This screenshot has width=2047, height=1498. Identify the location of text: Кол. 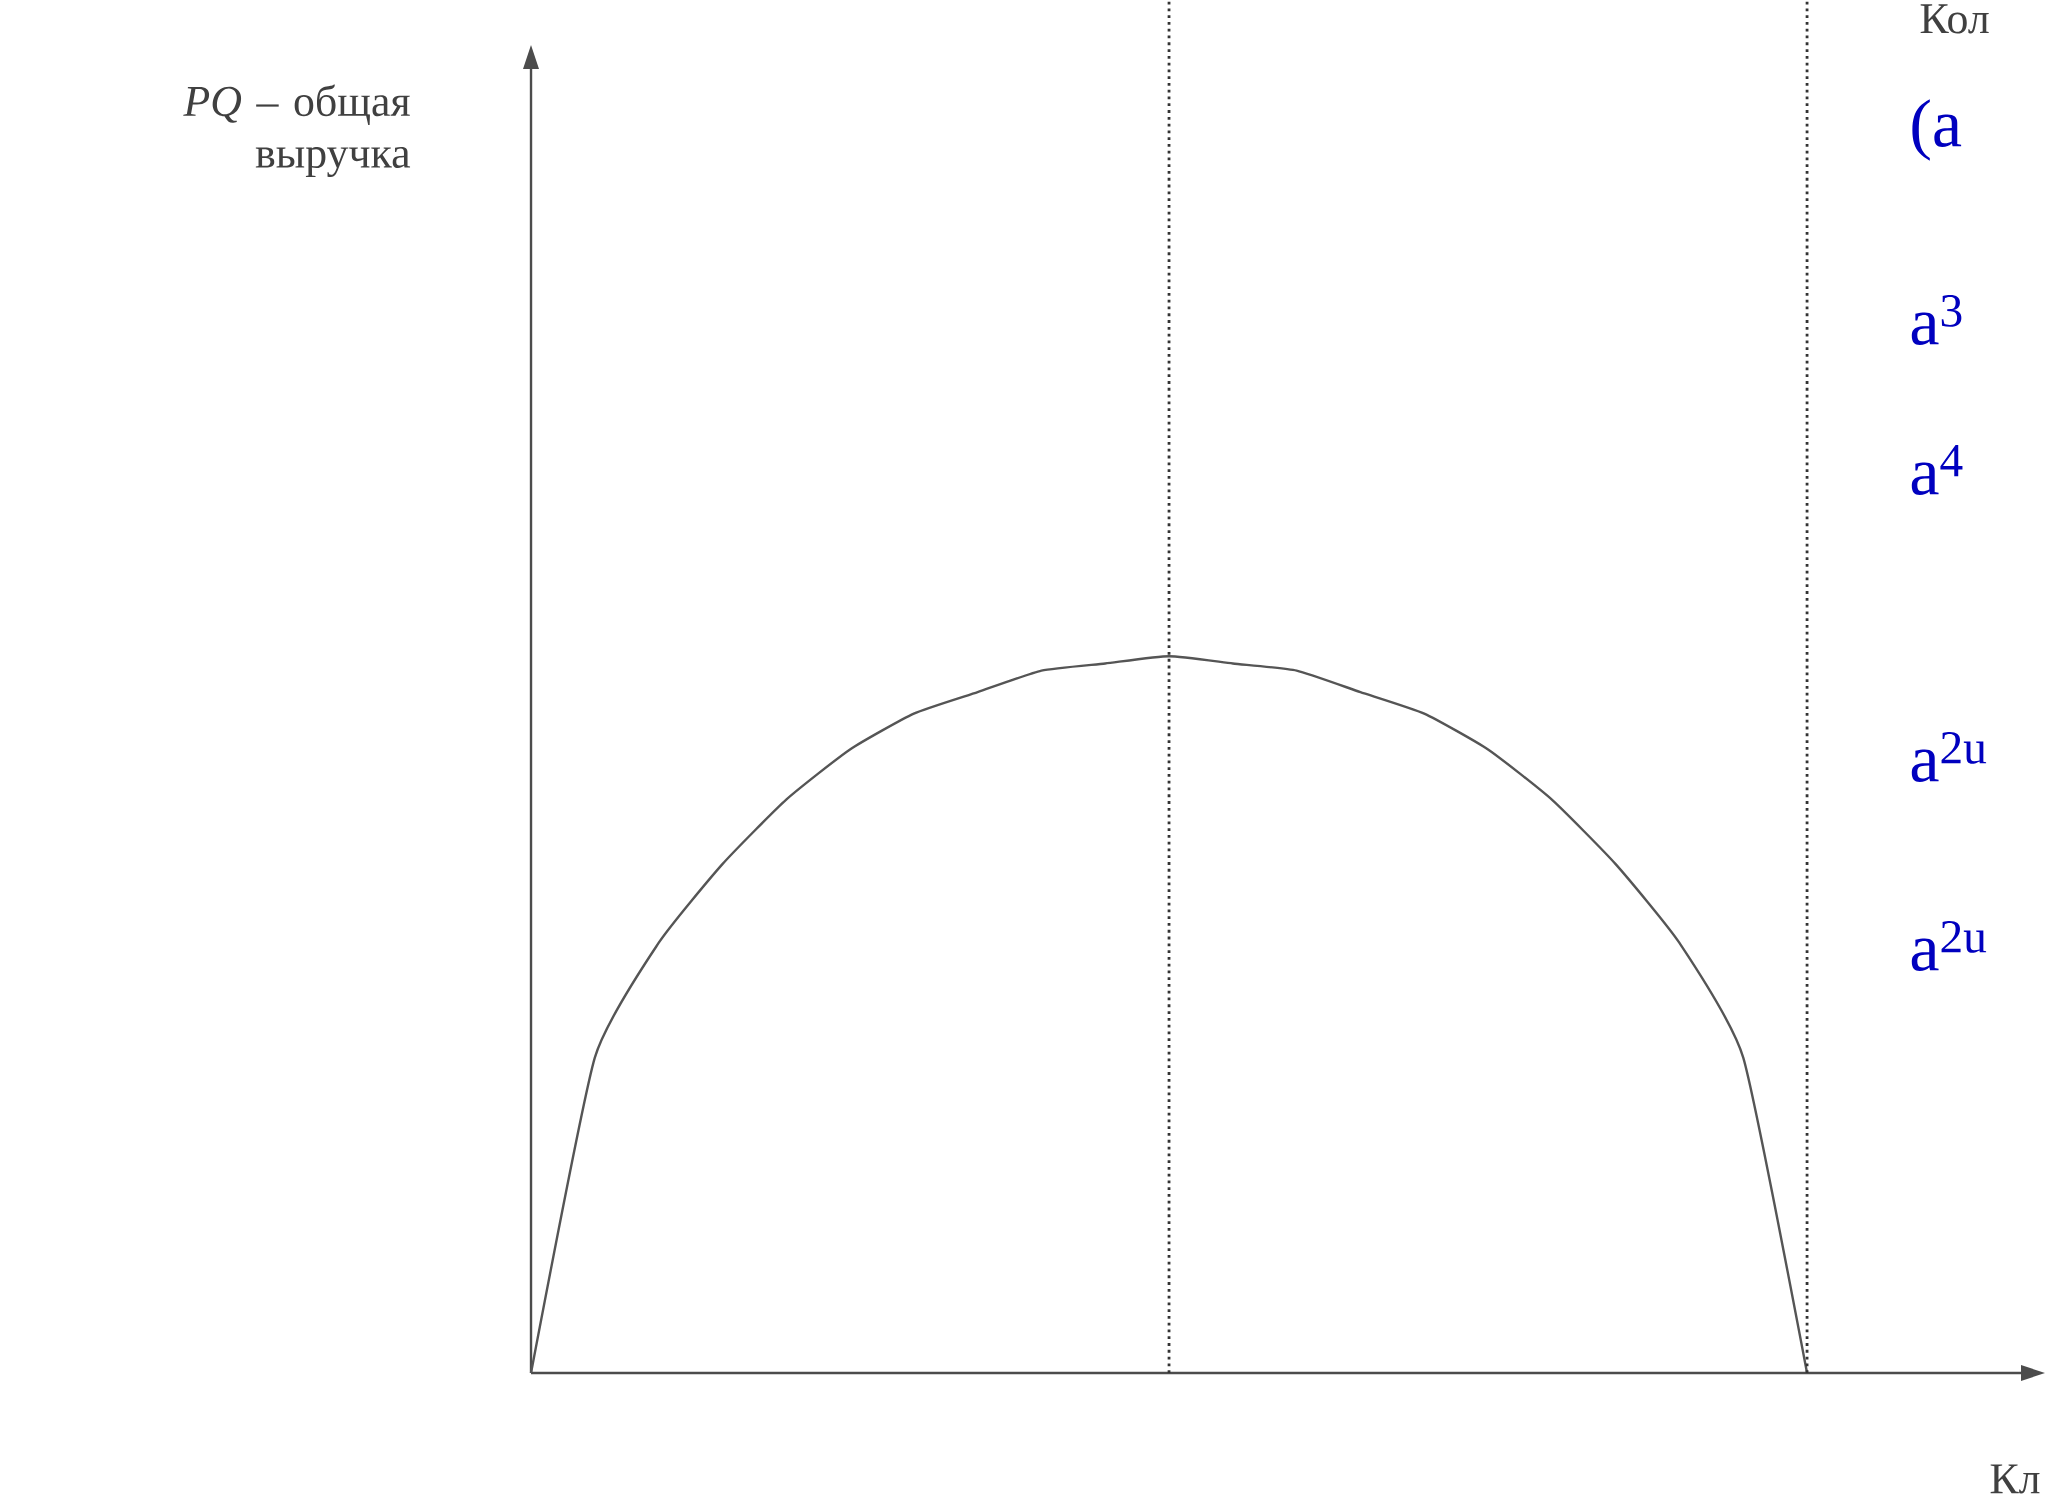
(1954, 19).